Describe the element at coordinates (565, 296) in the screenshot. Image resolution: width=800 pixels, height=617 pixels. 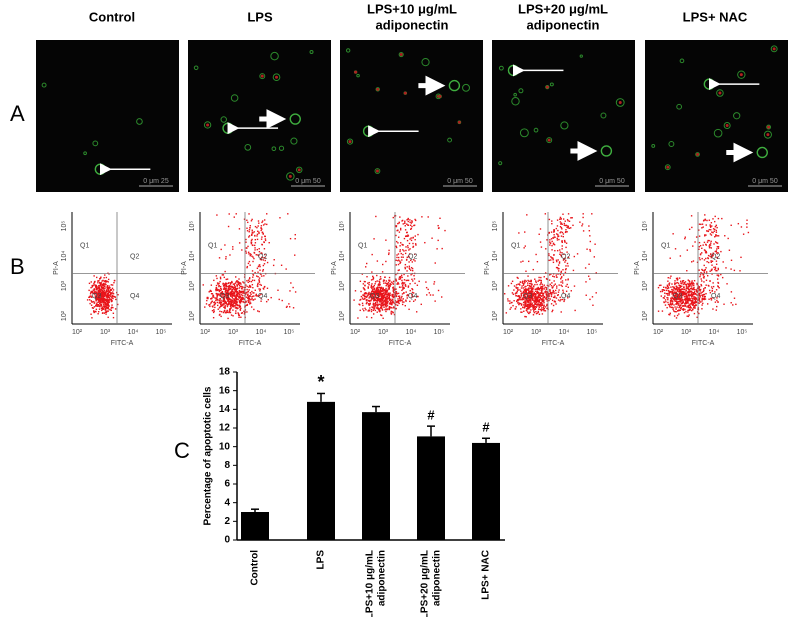
I see `quadrant-label: Q4` at that location.